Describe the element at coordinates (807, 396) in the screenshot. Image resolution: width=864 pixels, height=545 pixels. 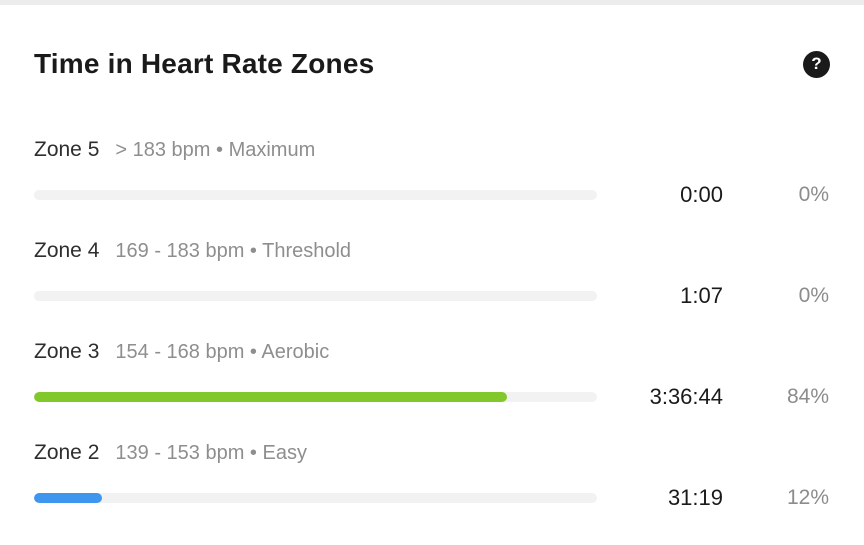
I see `zone-percent: 84%` at that location.